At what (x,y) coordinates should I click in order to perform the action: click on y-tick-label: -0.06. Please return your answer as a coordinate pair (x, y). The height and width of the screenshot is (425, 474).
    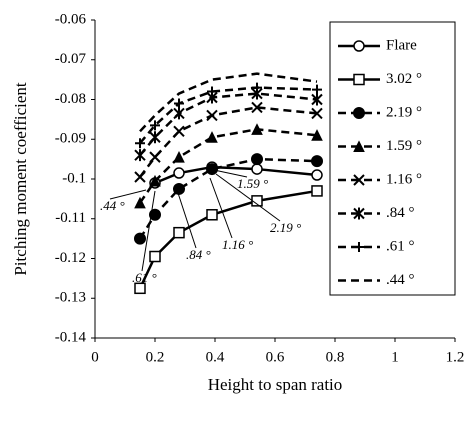
    Looking at the image, I should click on (71, 19).